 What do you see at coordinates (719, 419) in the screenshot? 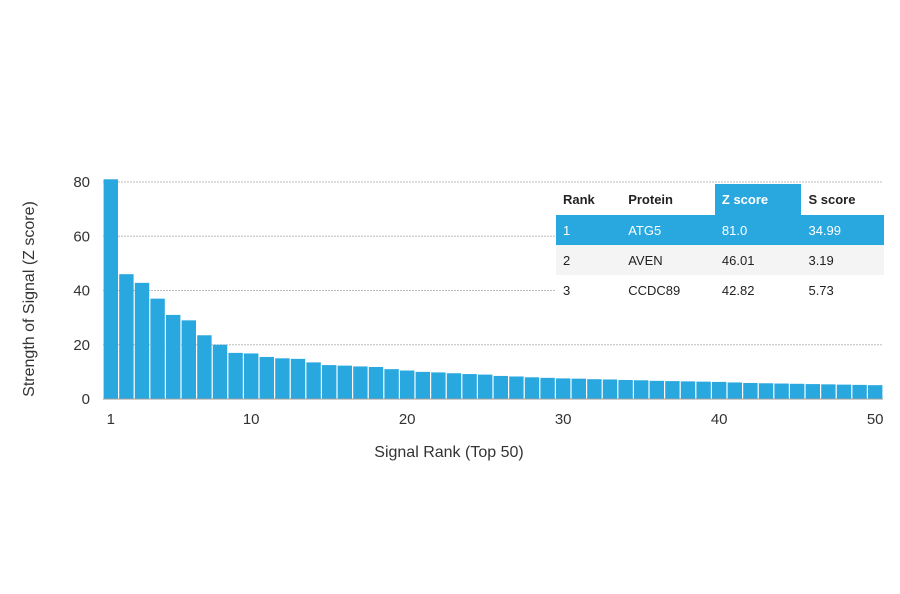
I see `x-tick-label: 40` at bounding box center [719, 419].